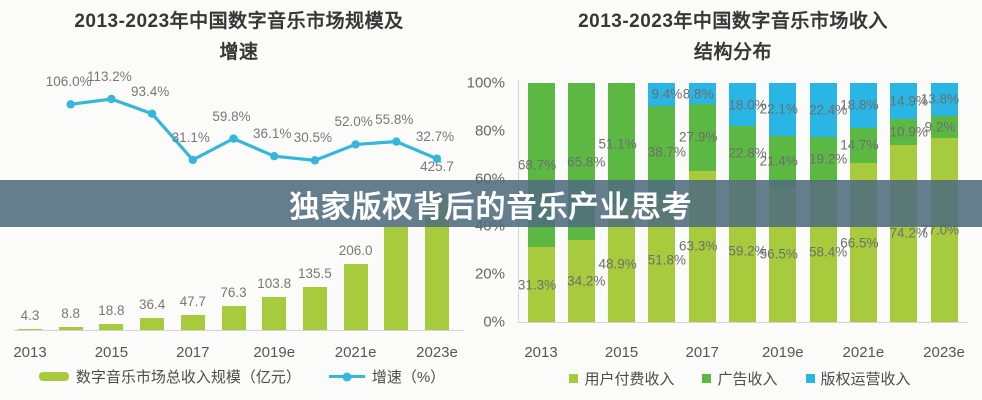 The image size is (982, 400). Describe the element at coordinates (810, 378) in the screenshot. I see `copyright-swatch-icon` at that location.